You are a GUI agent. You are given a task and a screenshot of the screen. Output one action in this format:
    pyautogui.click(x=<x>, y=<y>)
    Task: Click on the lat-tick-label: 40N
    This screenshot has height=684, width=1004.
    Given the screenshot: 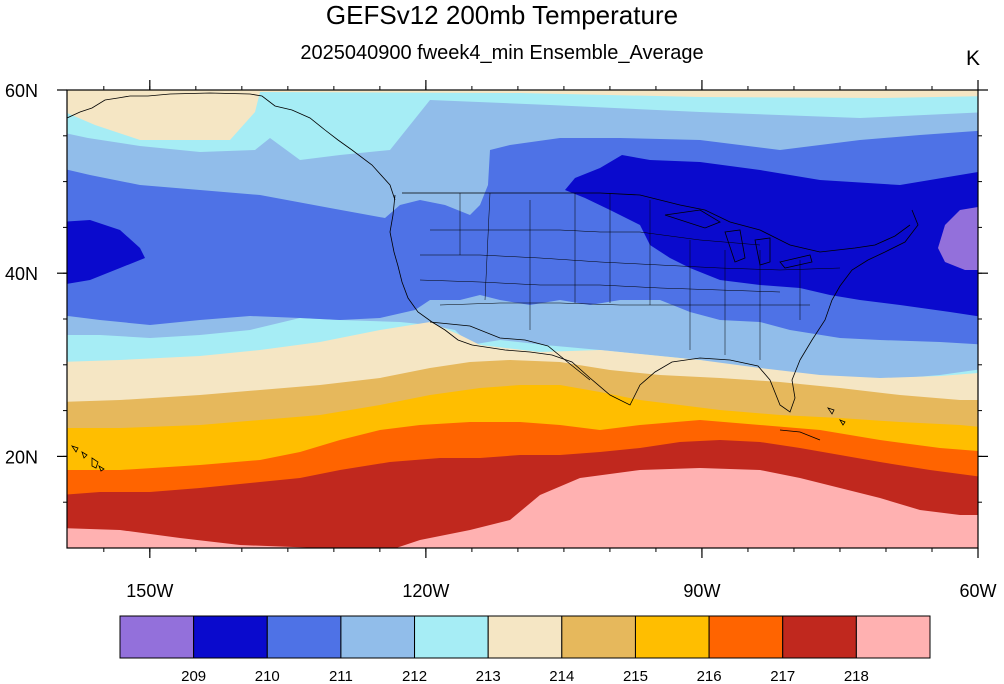 What is the action you would take?
    pyautogui.click(x=21, y=274)
    